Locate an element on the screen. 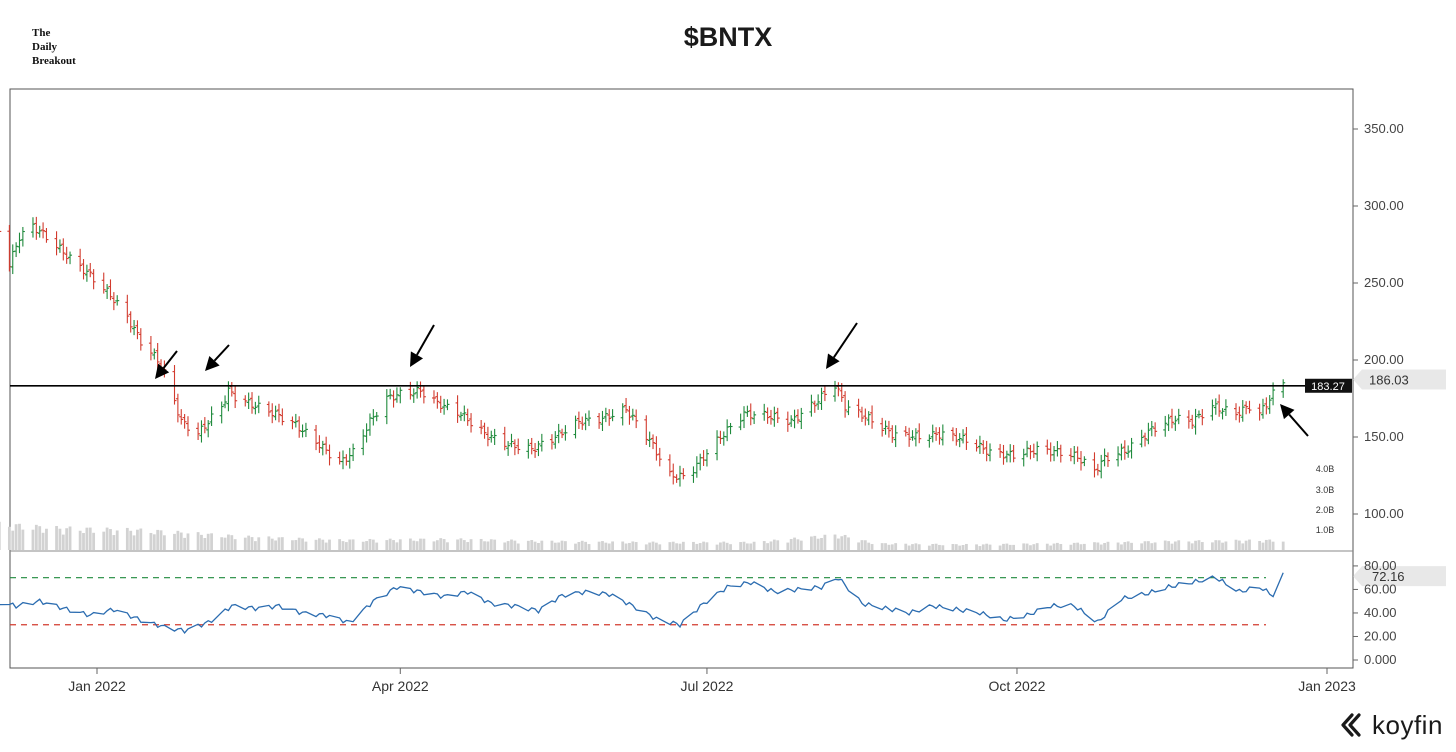 The height and width of the screenshot is (752, 1456). rsi-layer: 72.16 is located at coordinates (723, 600).